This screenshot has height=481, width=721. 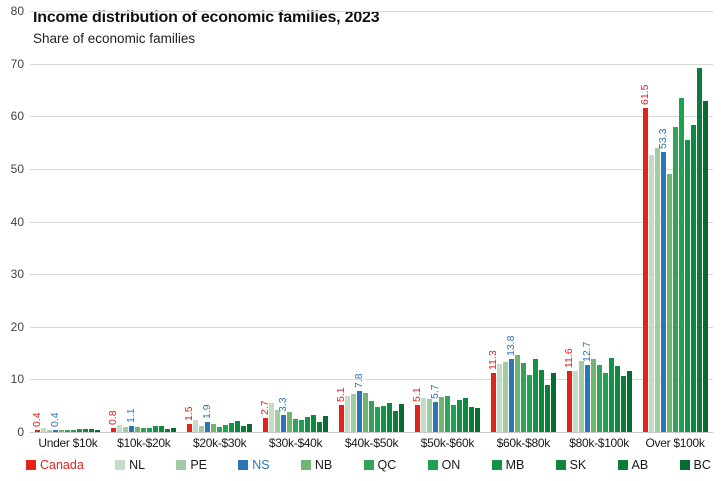 I want to click on legend-label-sk: SK, so click(x=578, y=465).